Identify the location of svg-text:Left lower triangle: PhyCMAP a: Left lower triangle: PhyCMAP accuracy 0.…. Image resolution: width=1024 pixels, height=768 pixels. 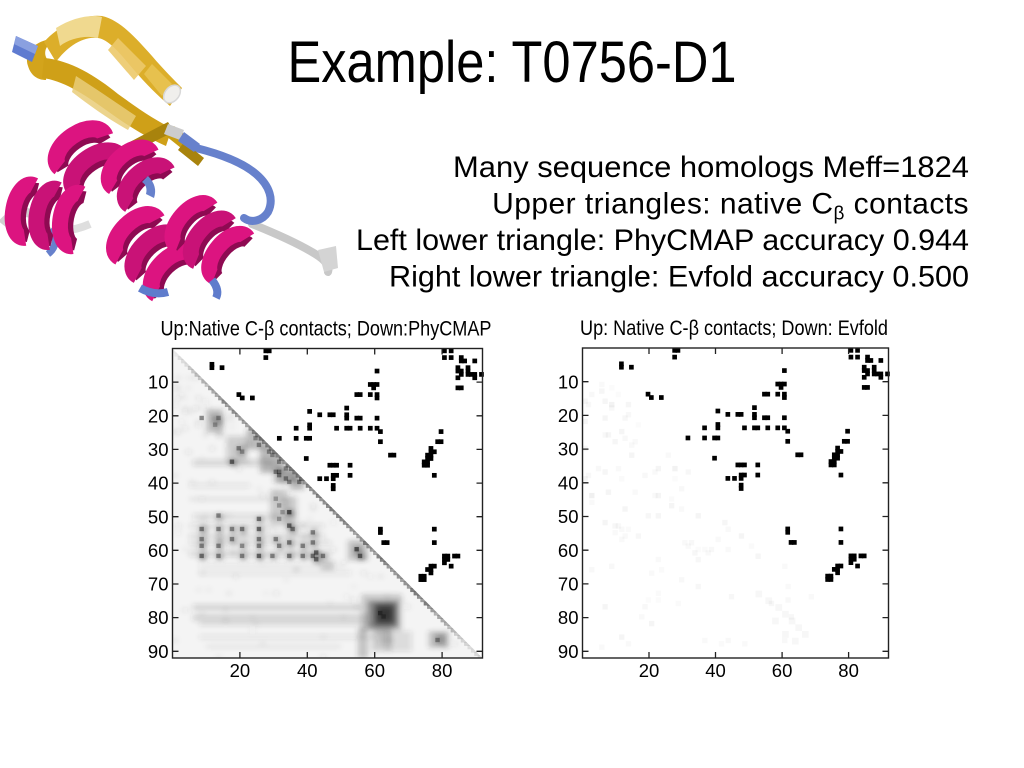
(662, 240).